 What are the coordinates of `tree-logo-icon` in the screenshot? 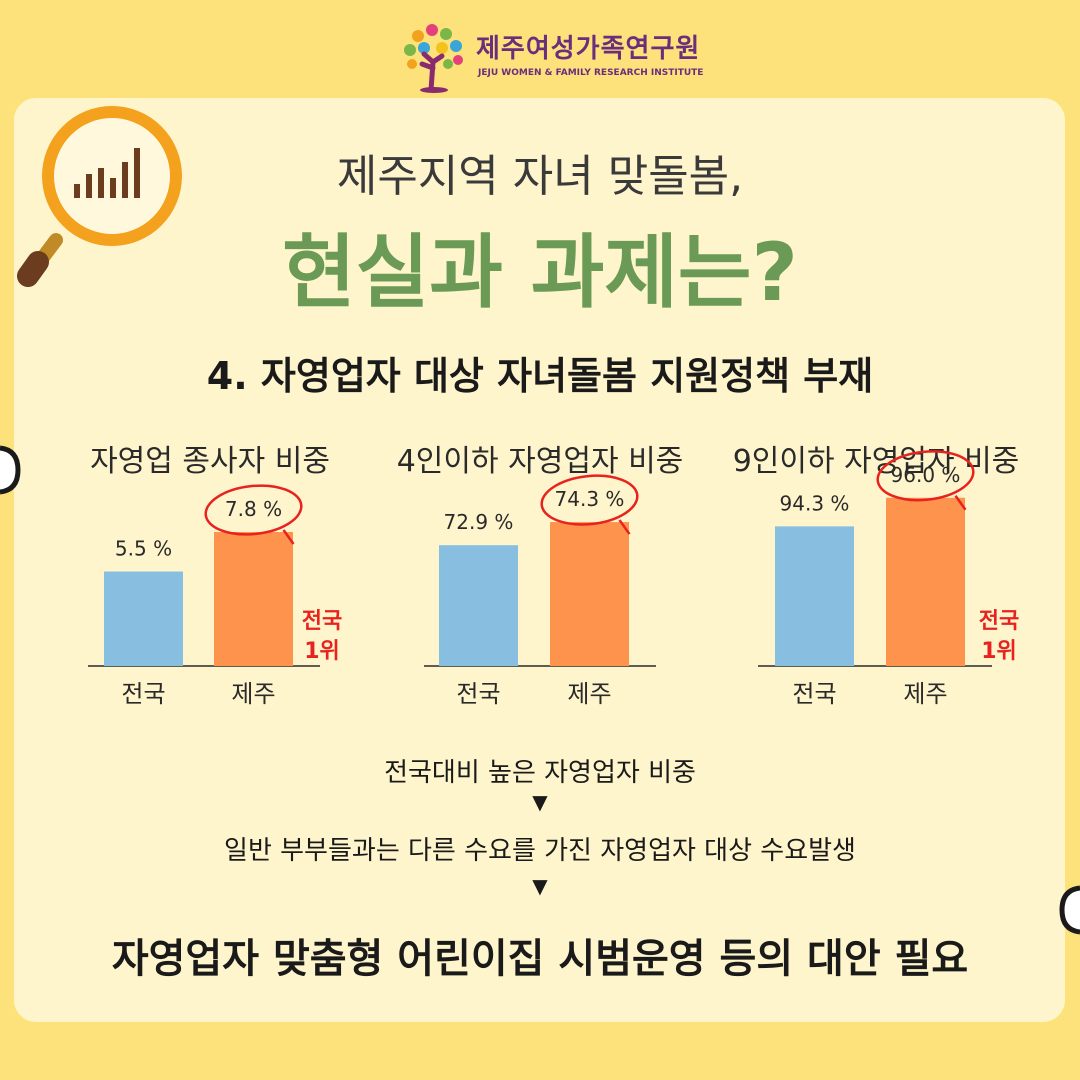 It's located at (433, 58).